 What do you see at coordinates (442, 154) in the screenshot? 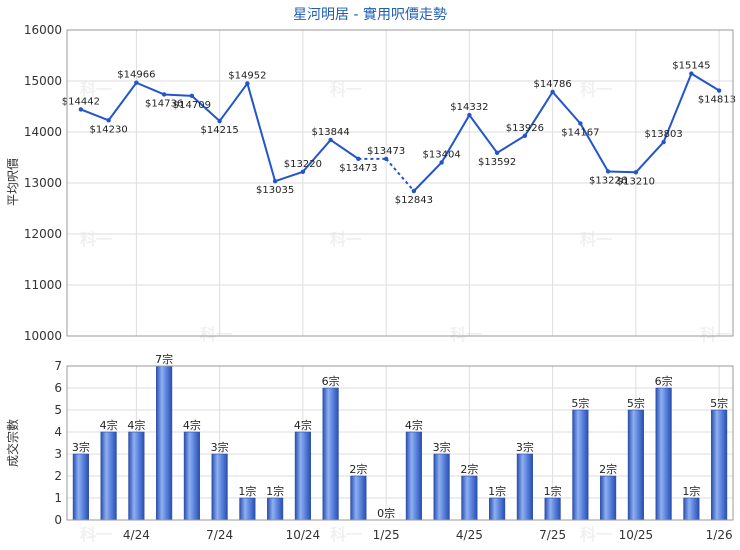
I see `point-label-13: $13404` at bounding box center [442, 154].